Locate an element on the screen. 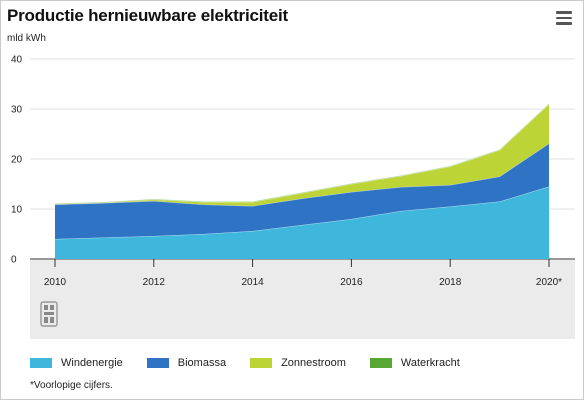  cbs-logo is located at coordinates (49, 314).